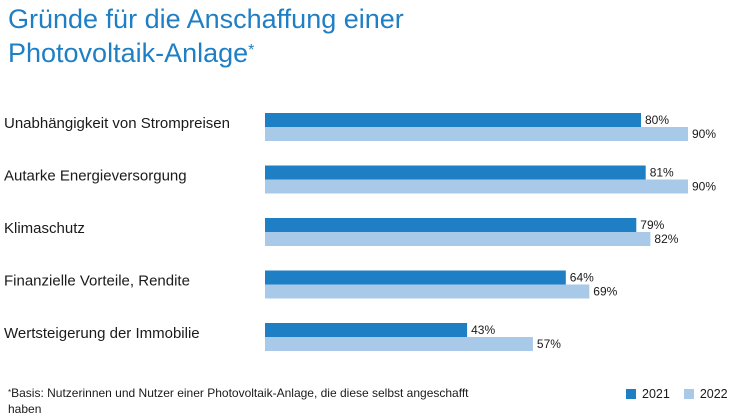 This screenshot has height=419, width=746. I want to click on footnote-marker: *, so click(10, 392).